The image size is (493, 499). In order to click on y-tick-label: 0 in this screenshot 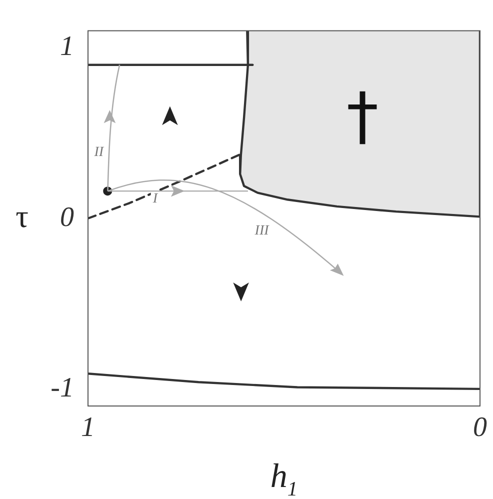, I will do `click(67, 217)`.